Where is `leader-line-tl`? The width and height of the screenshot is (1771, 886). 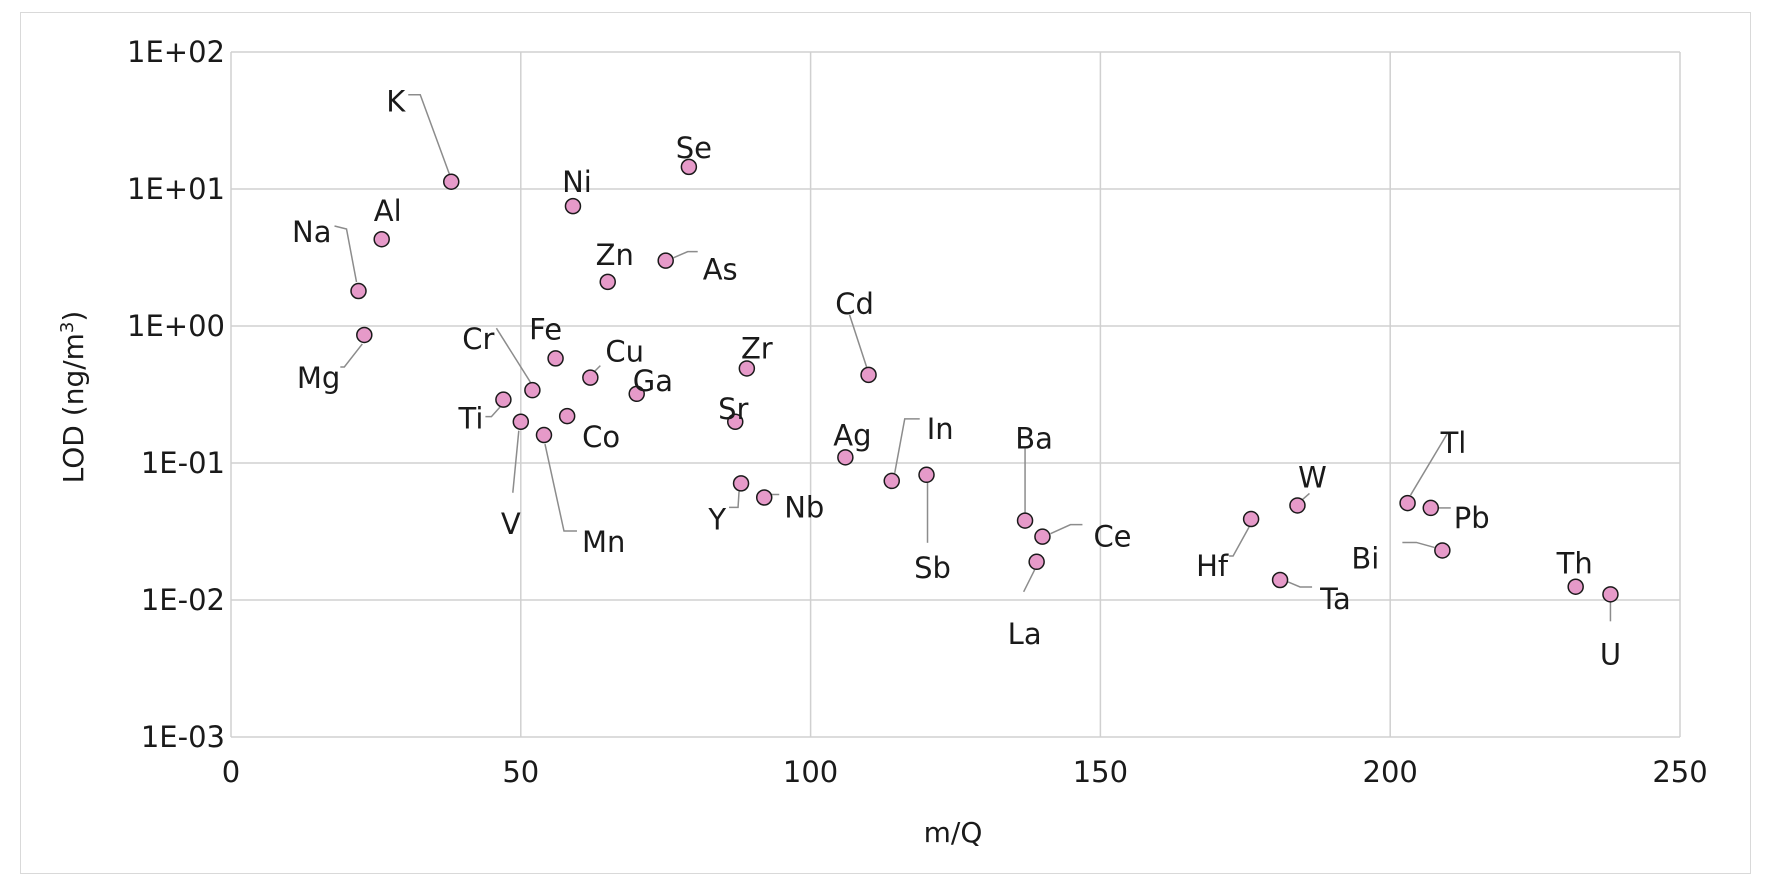 leader-line-tl is located at coordinates (1432, 464).